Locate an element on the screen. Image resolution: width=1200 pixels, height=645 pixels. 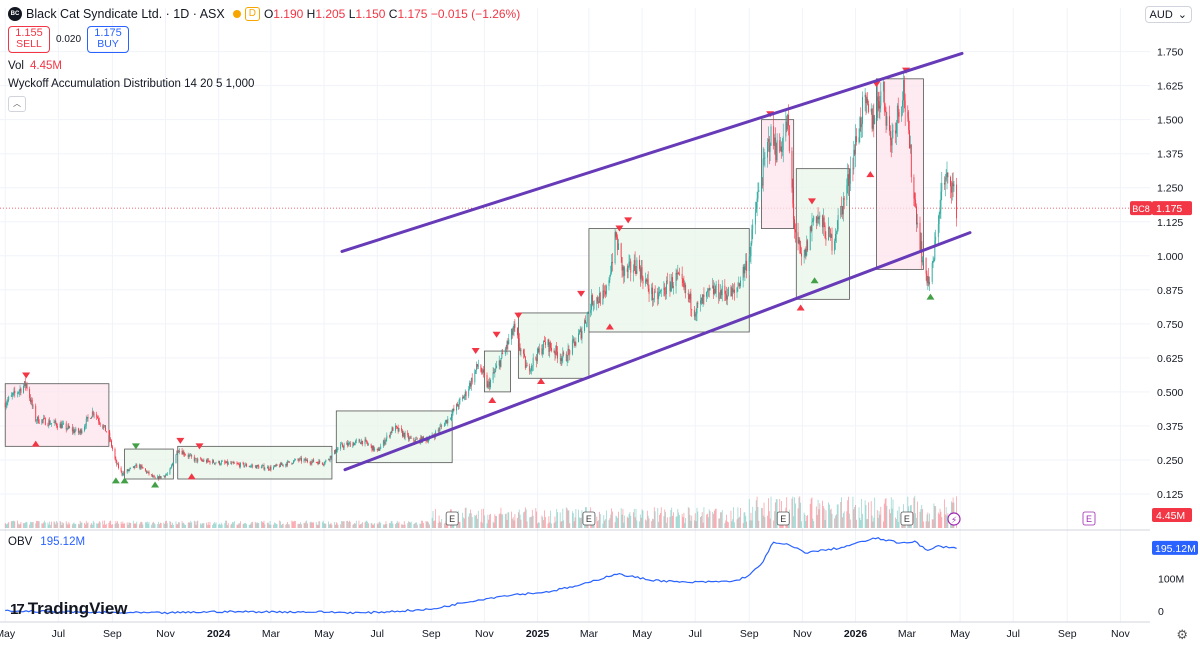
obv-legend: OBV 195.12M is located at coordinates (47, 542).